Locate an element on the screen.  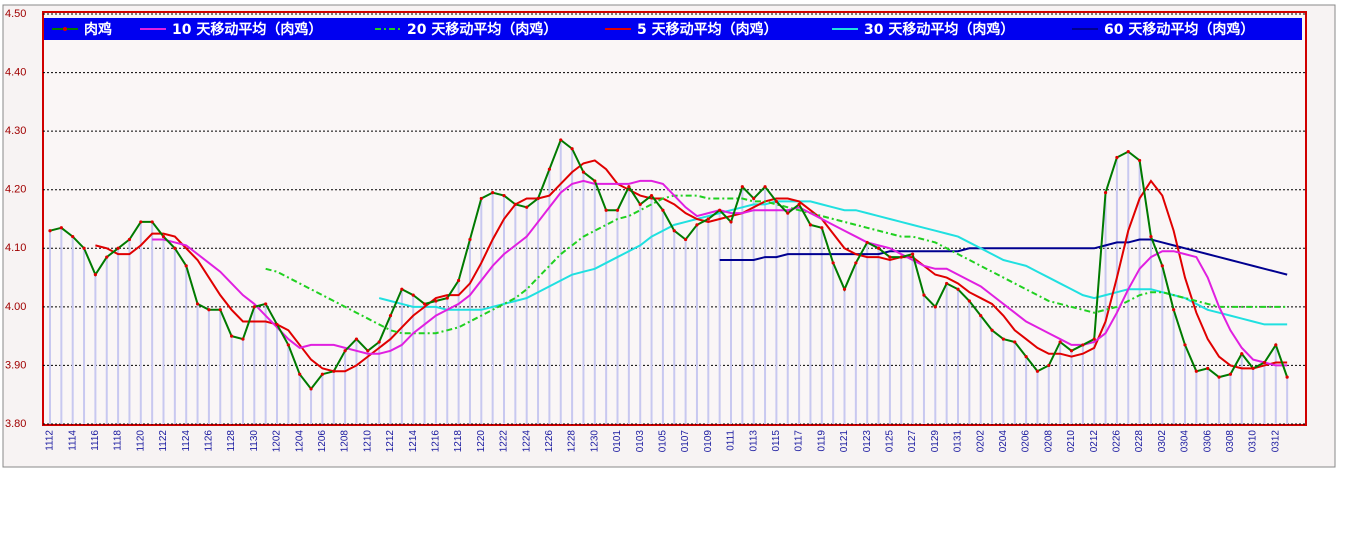
legend-box is located at coordinates (673, 29).